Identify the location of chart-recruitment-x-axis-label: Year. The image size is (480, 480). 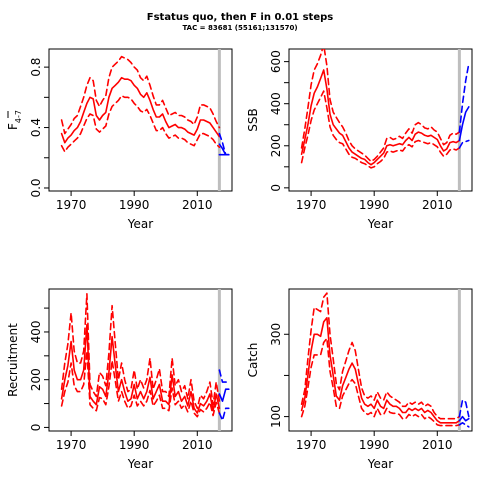
(140, 464).